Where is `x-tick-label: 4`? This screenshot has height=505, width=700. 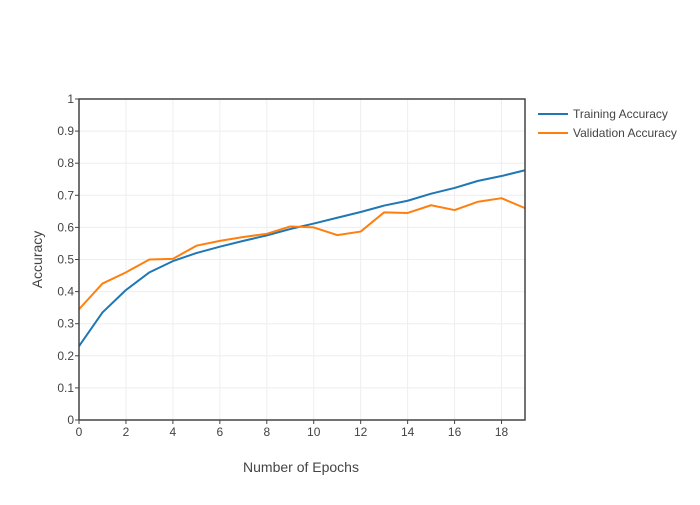
x-tick-label: 4 is located at coordinates (173, 432).